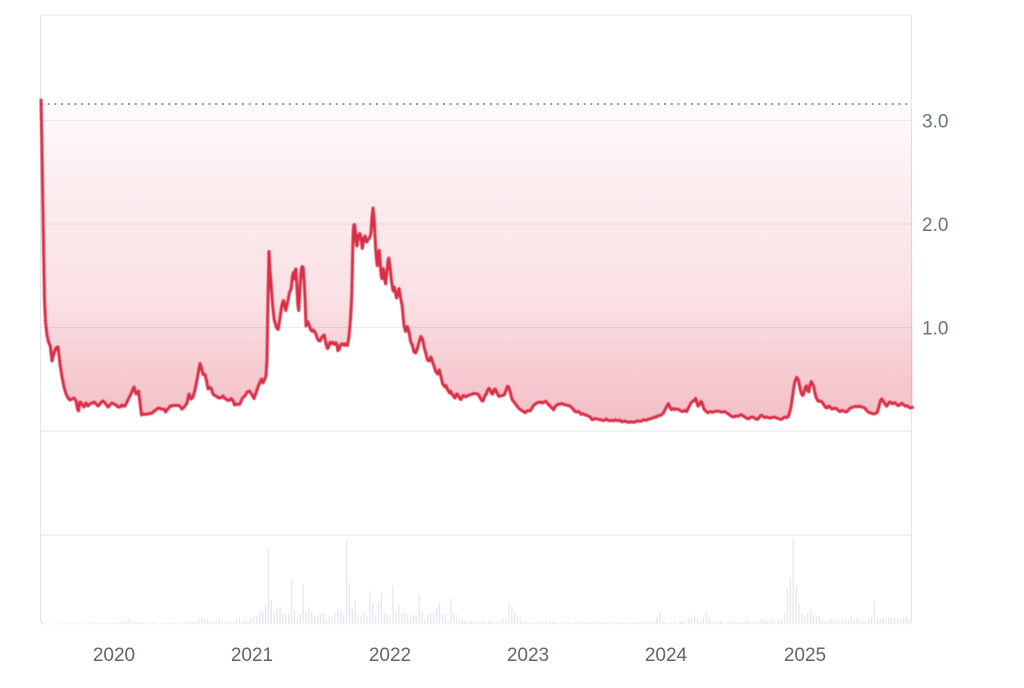 This screenshot has height=688, width=1024. What do you see at coordinates (935, 122) in the screenshot?
I see `svg-text: 3.0` at bounding box center [935, 122].